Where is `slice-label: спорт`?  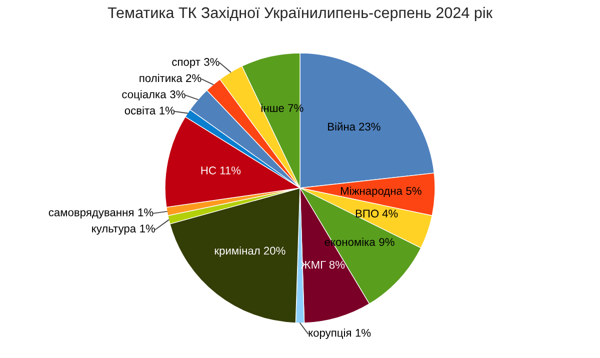
slice-label: спорт is located at coordinates (186, 64).